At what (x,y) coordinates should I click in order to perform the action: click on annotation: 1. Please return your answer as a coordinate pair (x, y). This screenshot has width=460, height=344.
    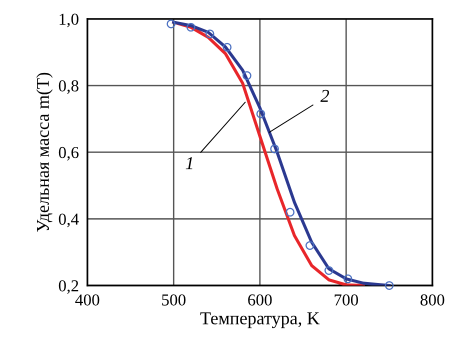
    Looking at the image, I should click on (189, 163).